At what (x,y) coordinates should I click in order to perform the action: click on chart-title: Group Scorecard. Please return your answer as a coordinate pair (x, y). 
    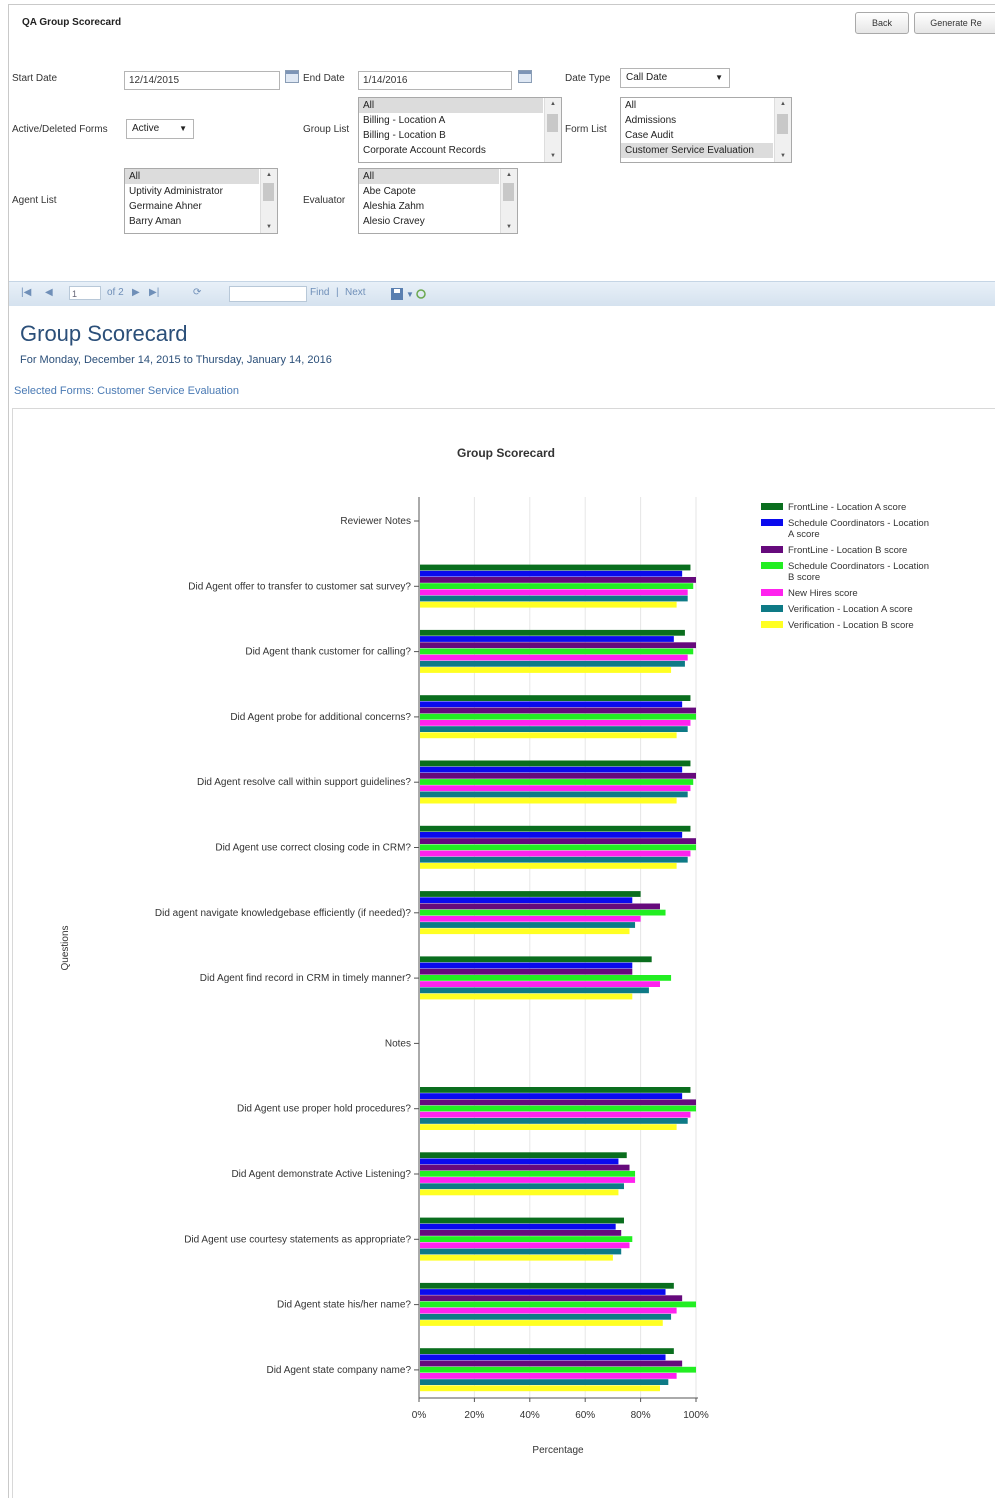
    Looking at the image, I should click on (506, 453).